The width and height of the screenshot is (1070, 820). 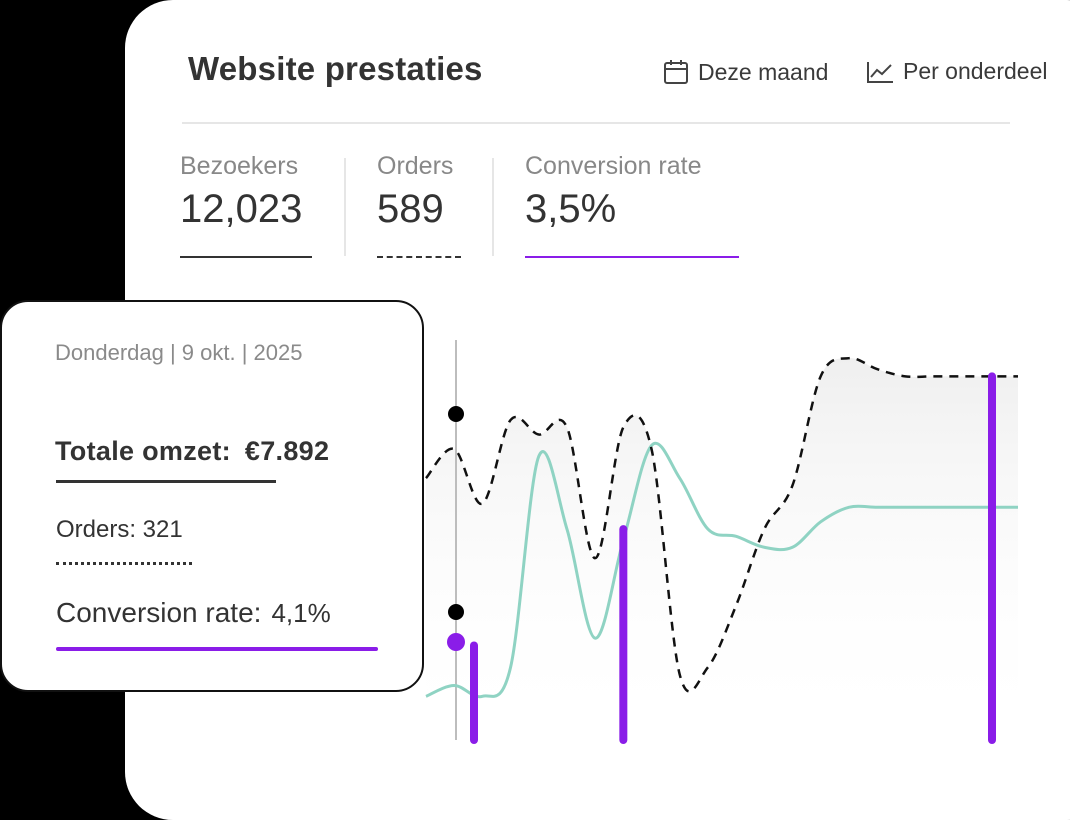 What do you see at coordinates (410, 209) in the screenshot?
I see `stat-orders-value: 589` at bounding box center [410, 209].